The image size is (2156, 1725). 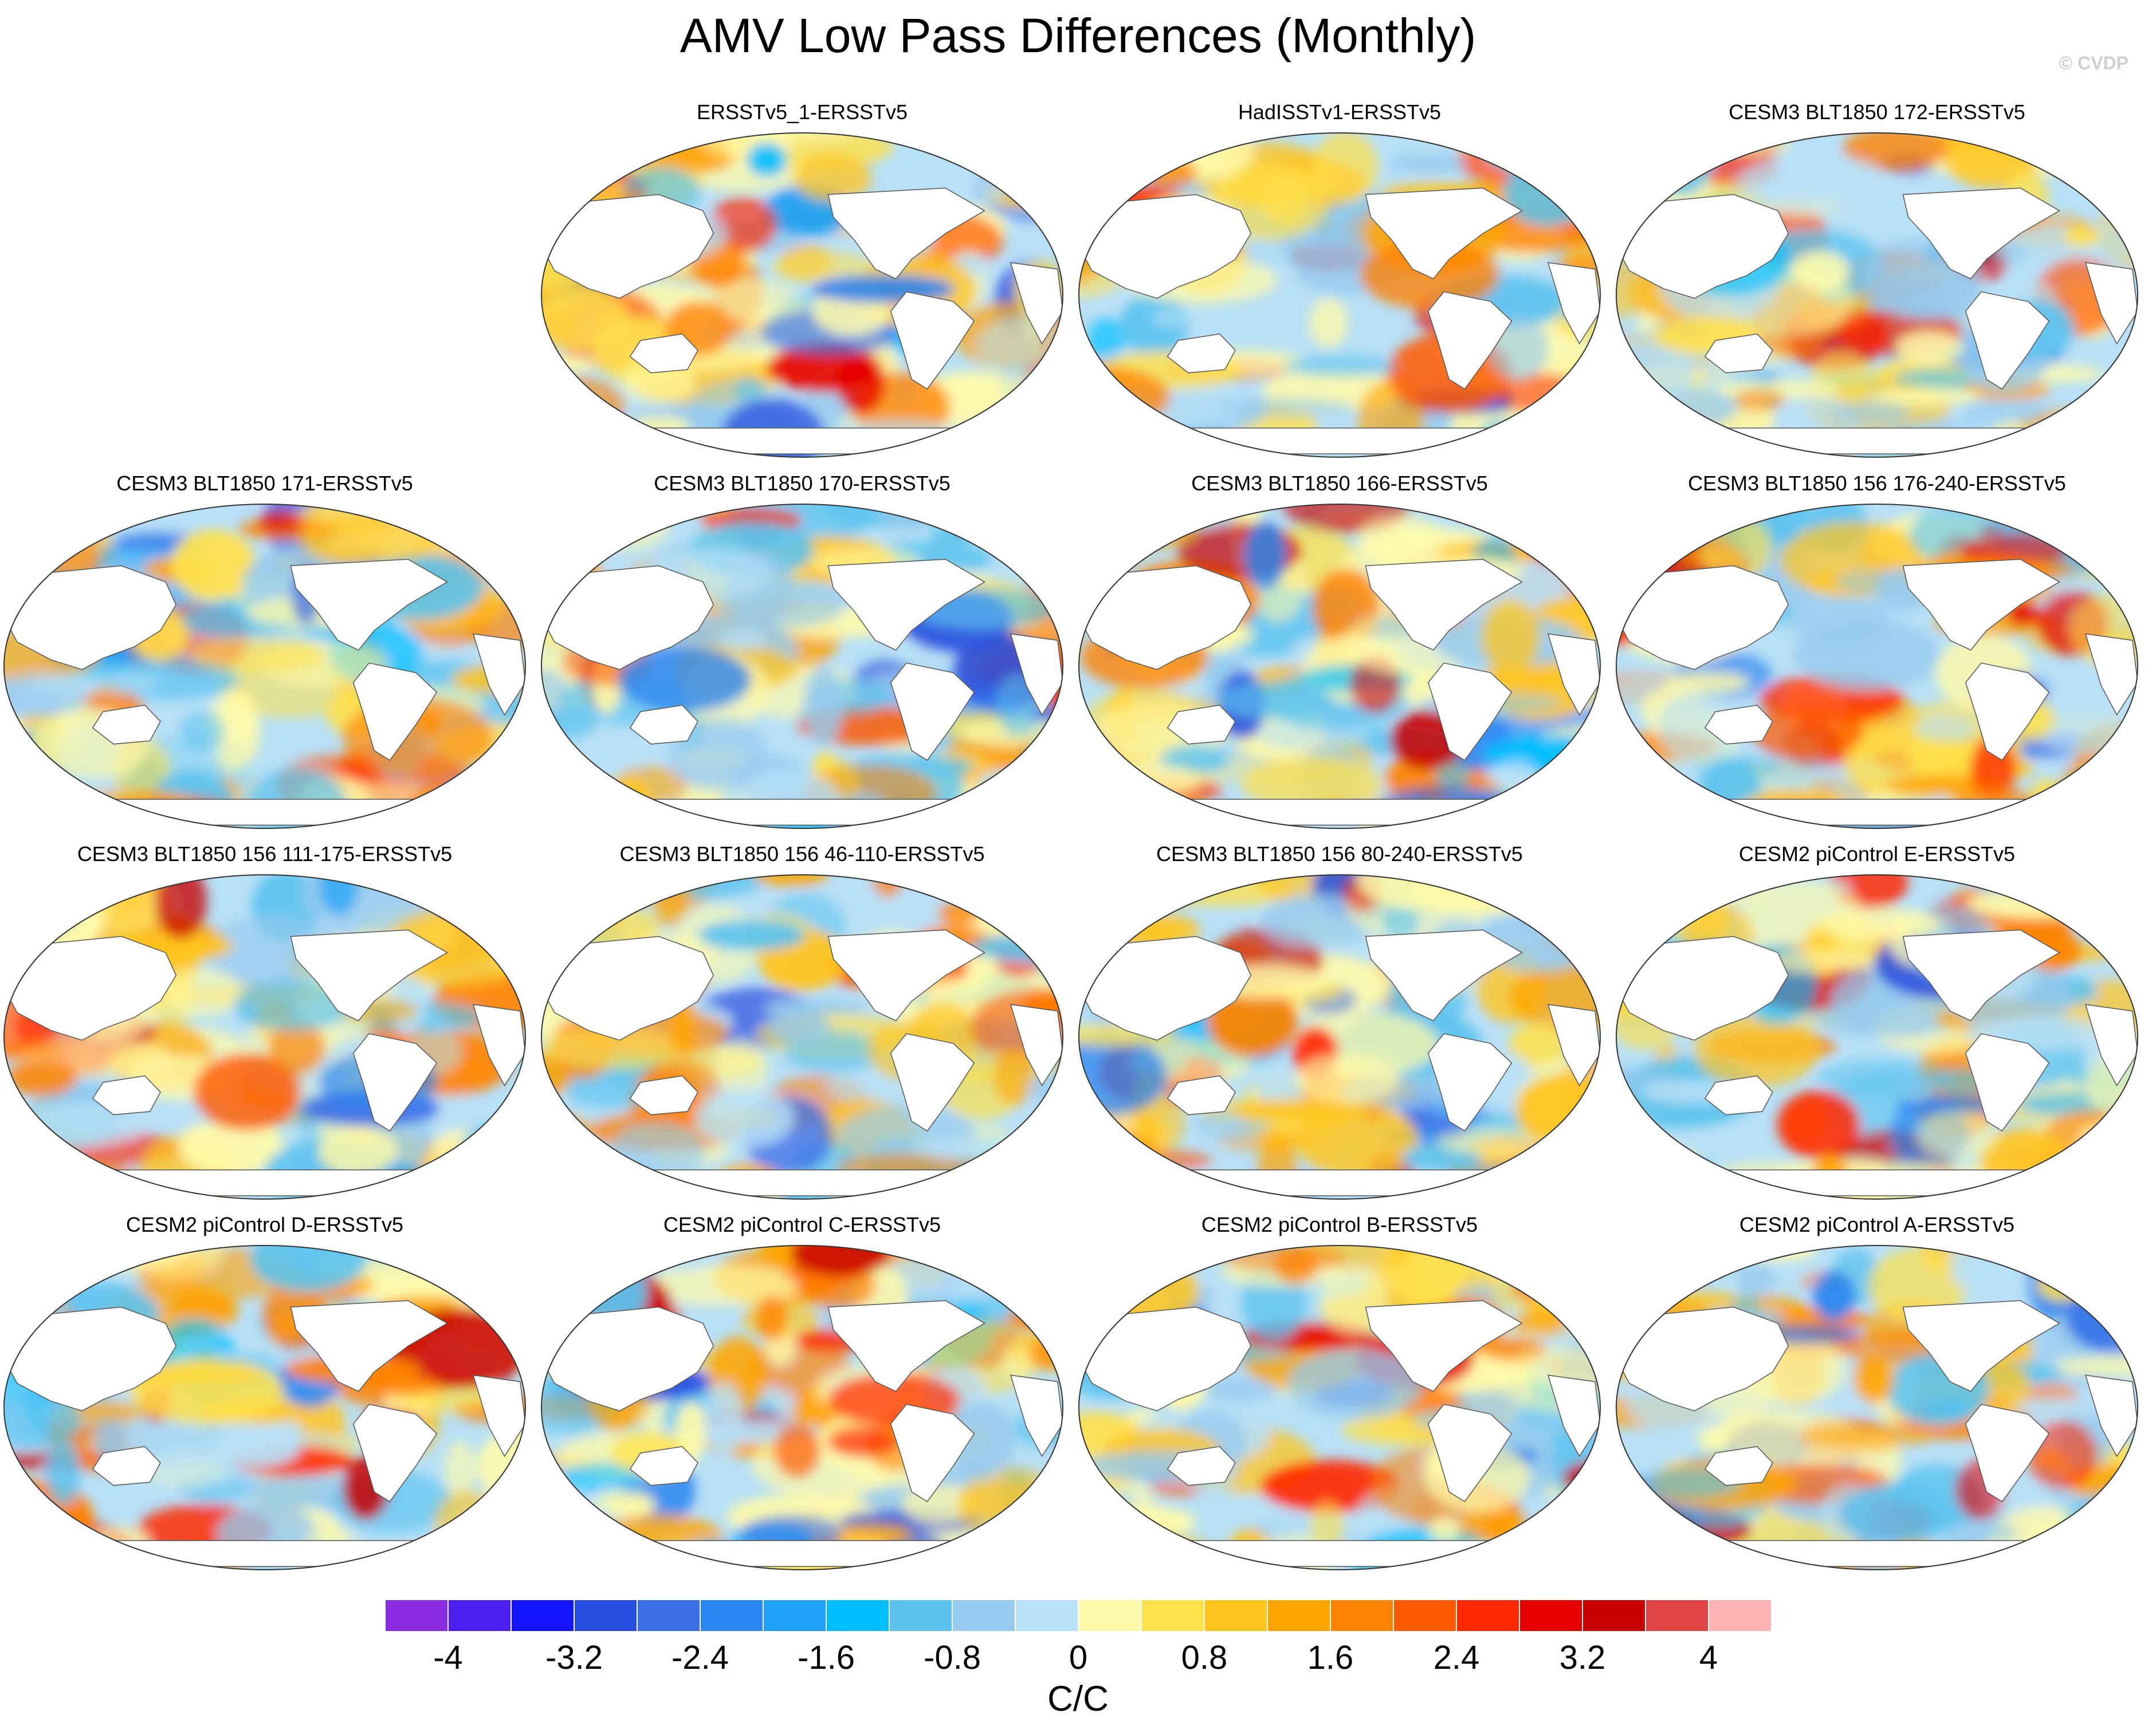 I want to click on panel-title: CESM3 BLT1850 156 111-175-ERSSTv5, so click(x=265, y=854).